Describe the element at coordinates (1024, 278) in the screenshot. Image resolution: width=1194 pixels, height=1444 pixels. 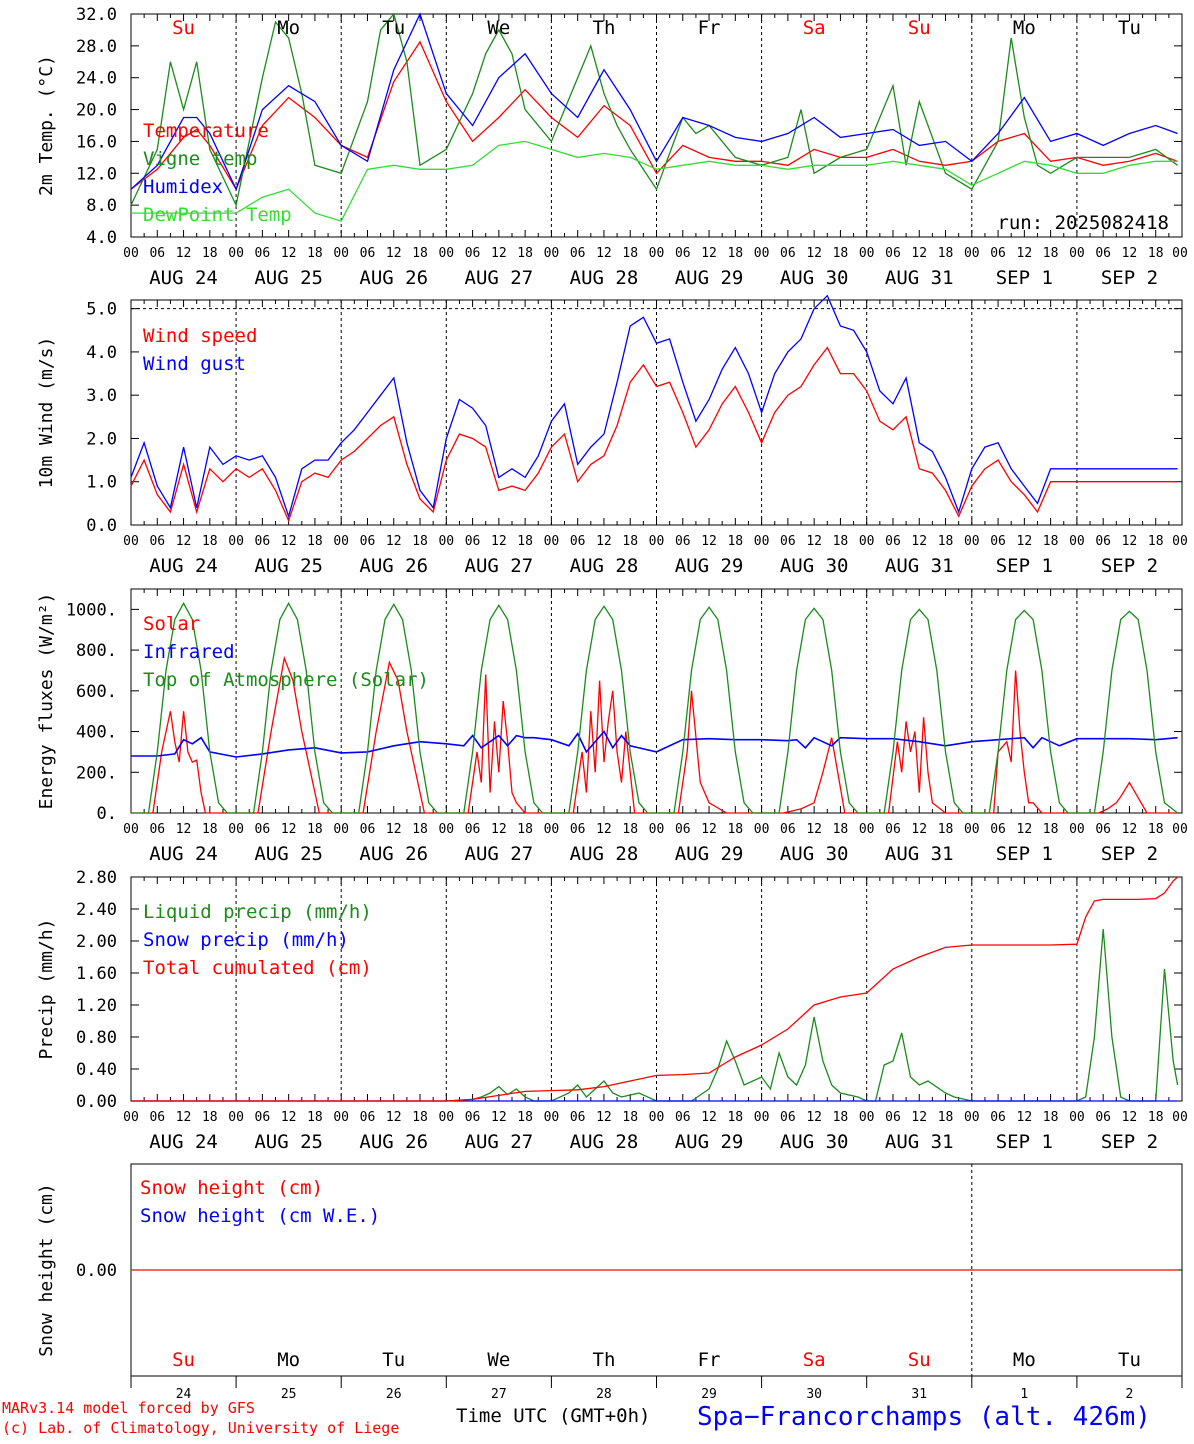
I see `panel-0-date-label: SEP 1` at that location.